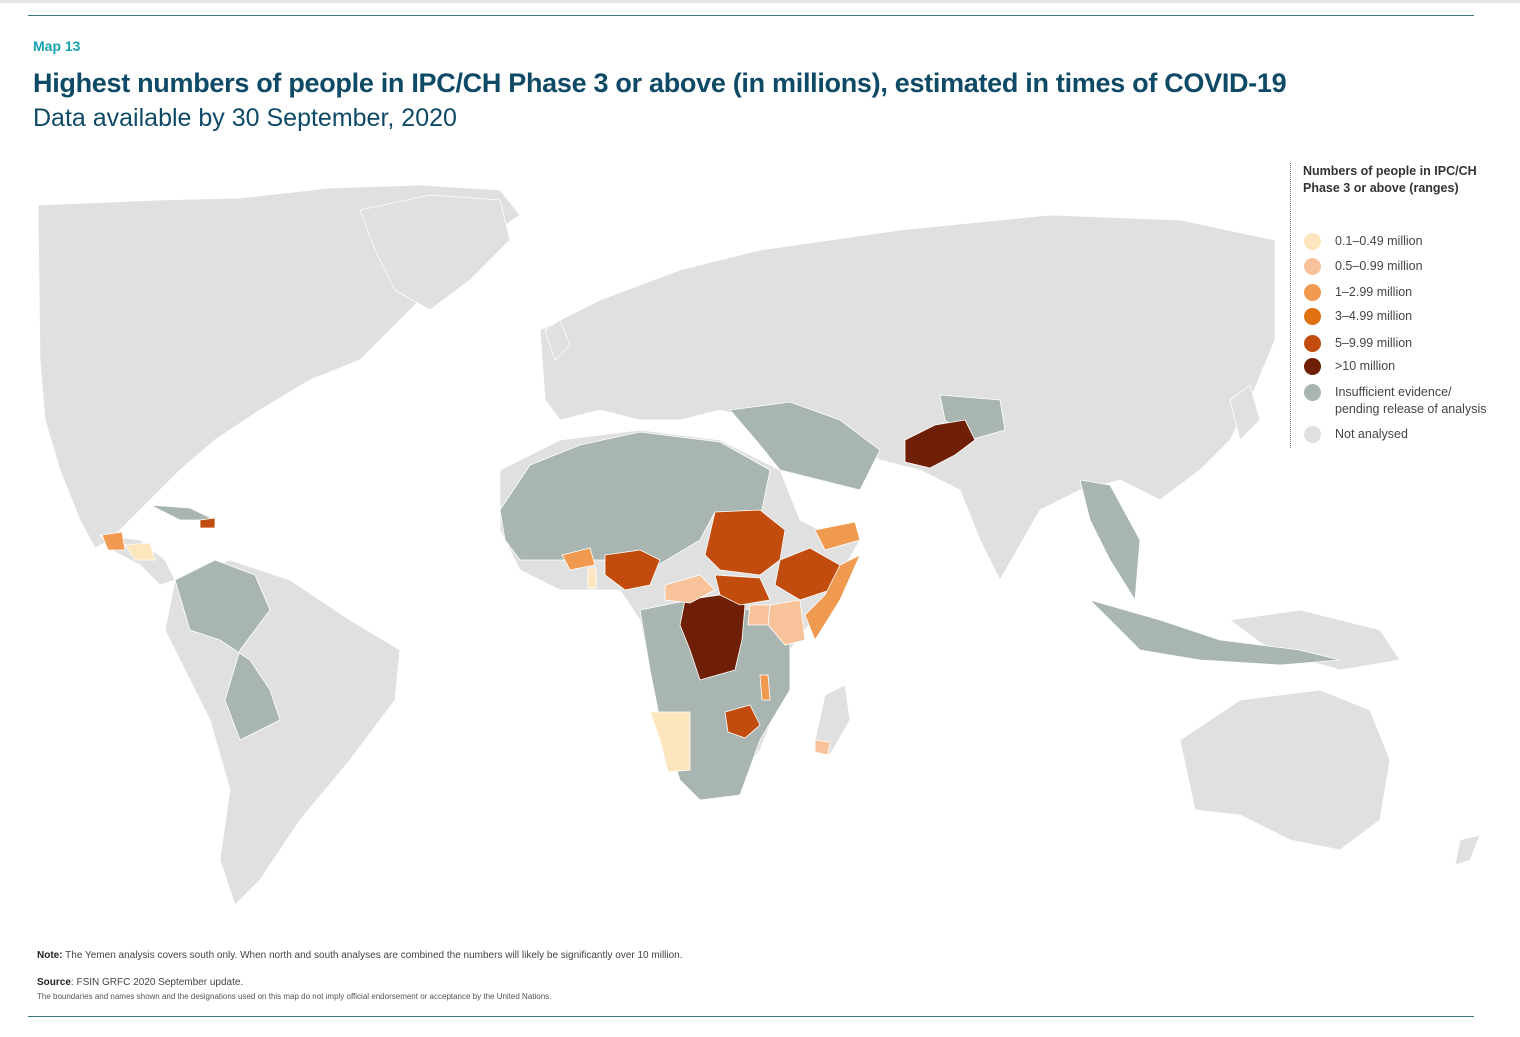 This screenshot has height=1037, width=1520. What do you see at coordinates (742, 721) in the screenshot?
I see `zimbabwe-region` at bounding box center [742, 721].